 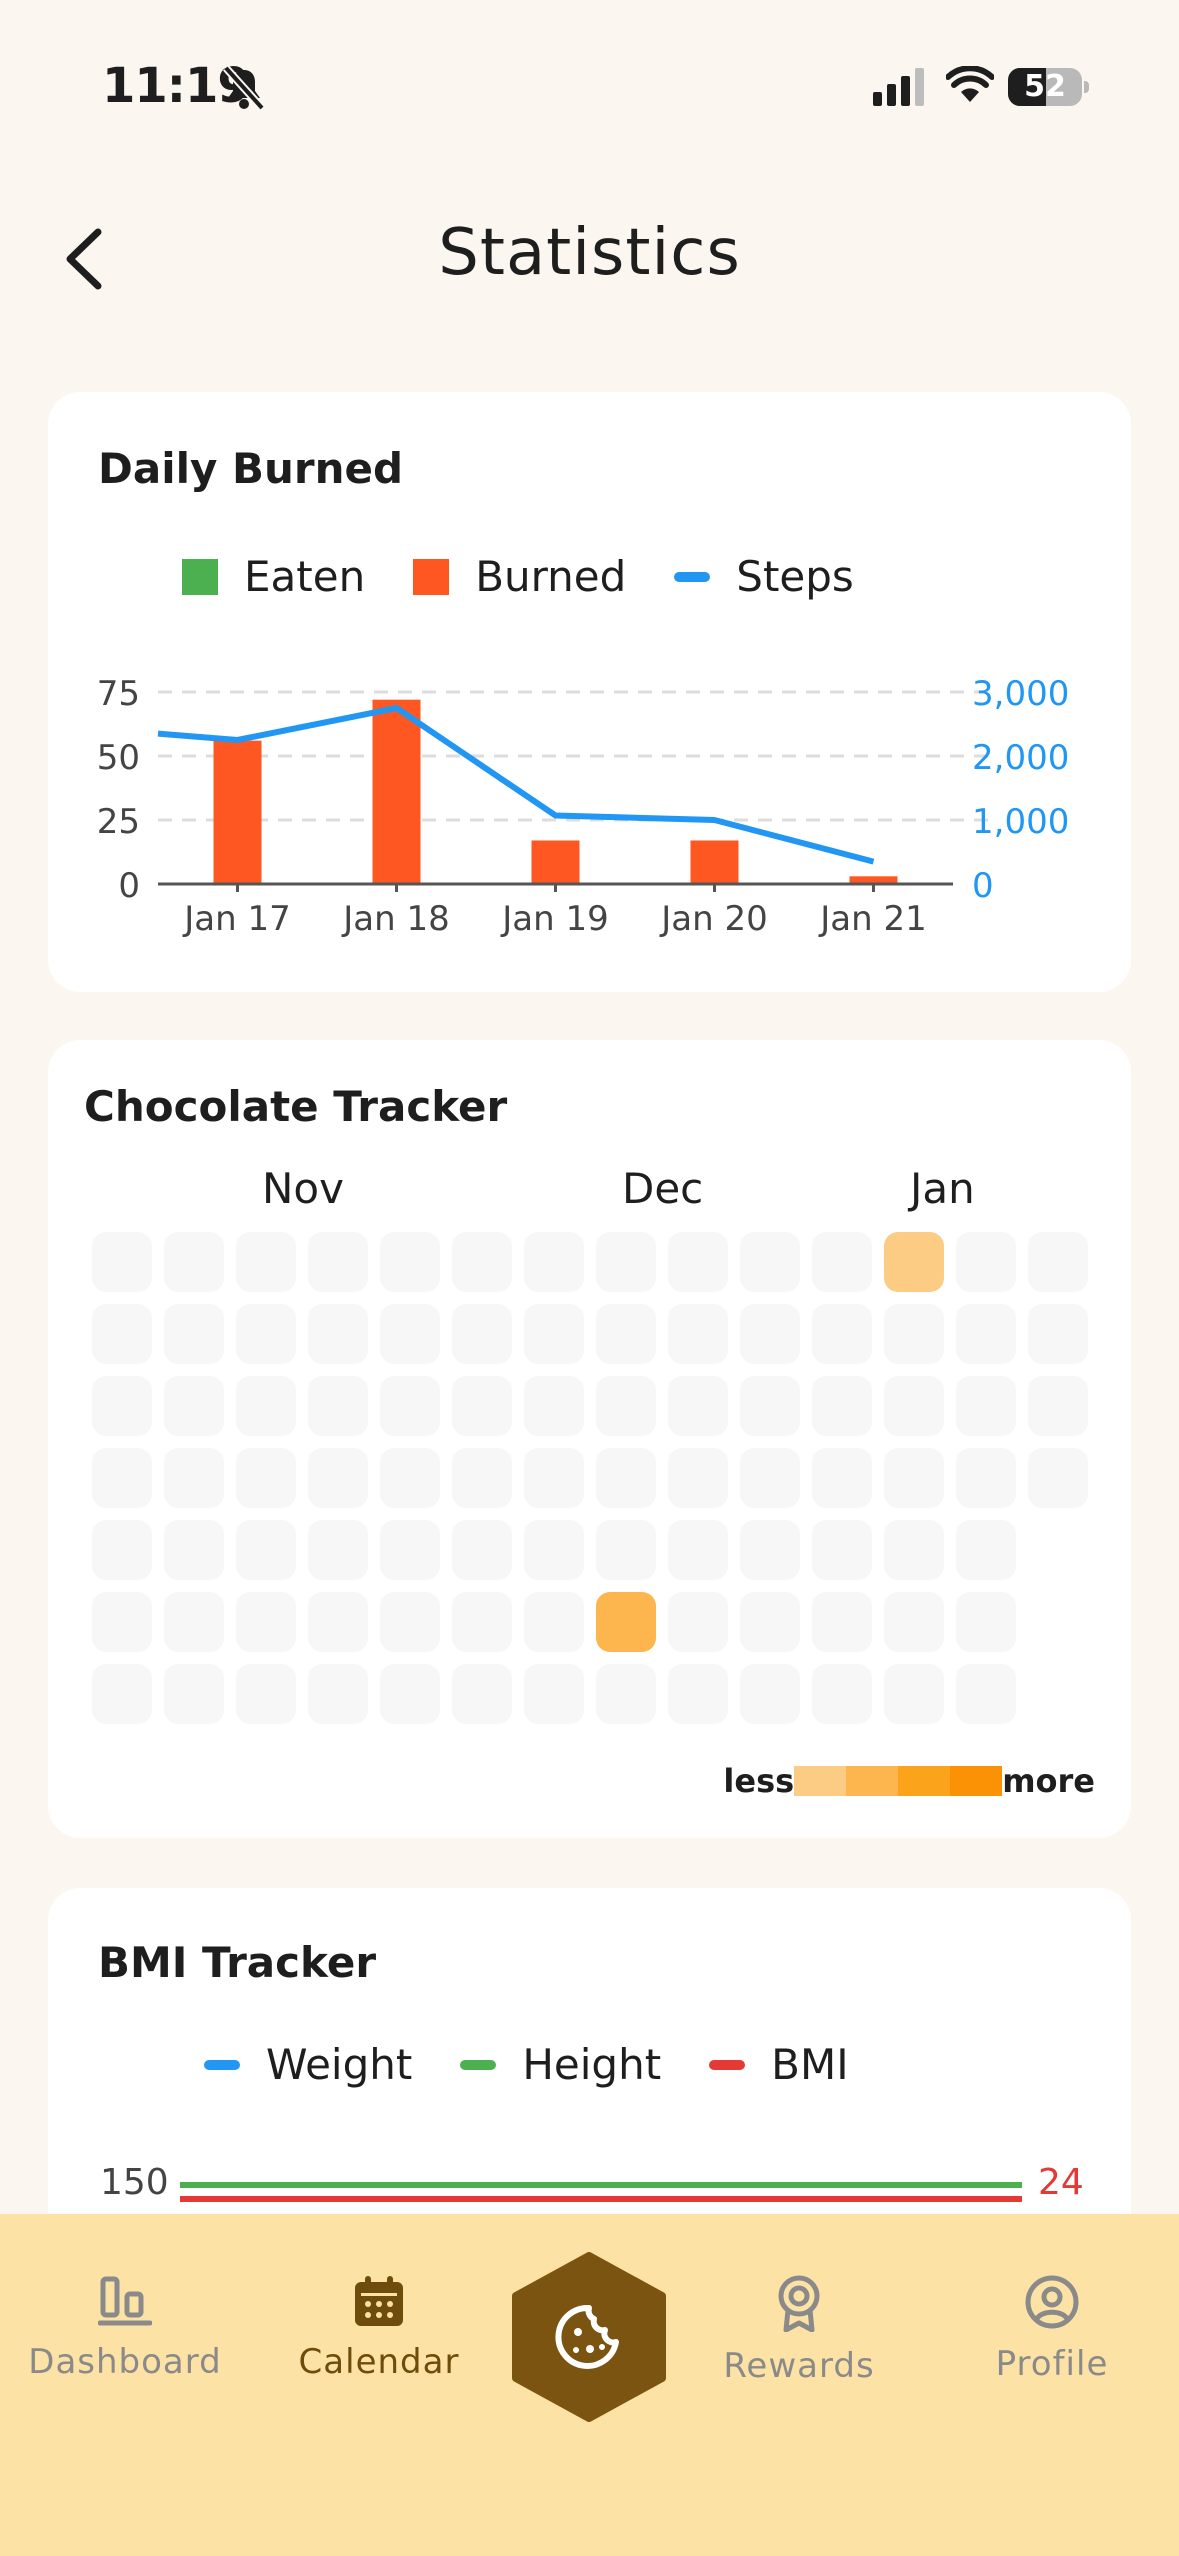 What do you see at coordinates (1052, 2329) in the screenshot?
I see `nav-profile: Profile` at bounding box center [1052, 2329].